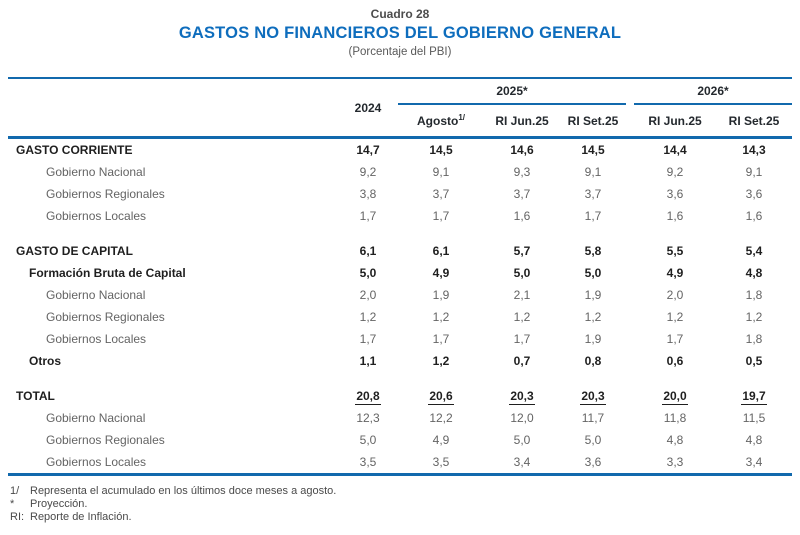  I want to click on footnote-3: RI: Reporte de Inflación., so click(310, 517).